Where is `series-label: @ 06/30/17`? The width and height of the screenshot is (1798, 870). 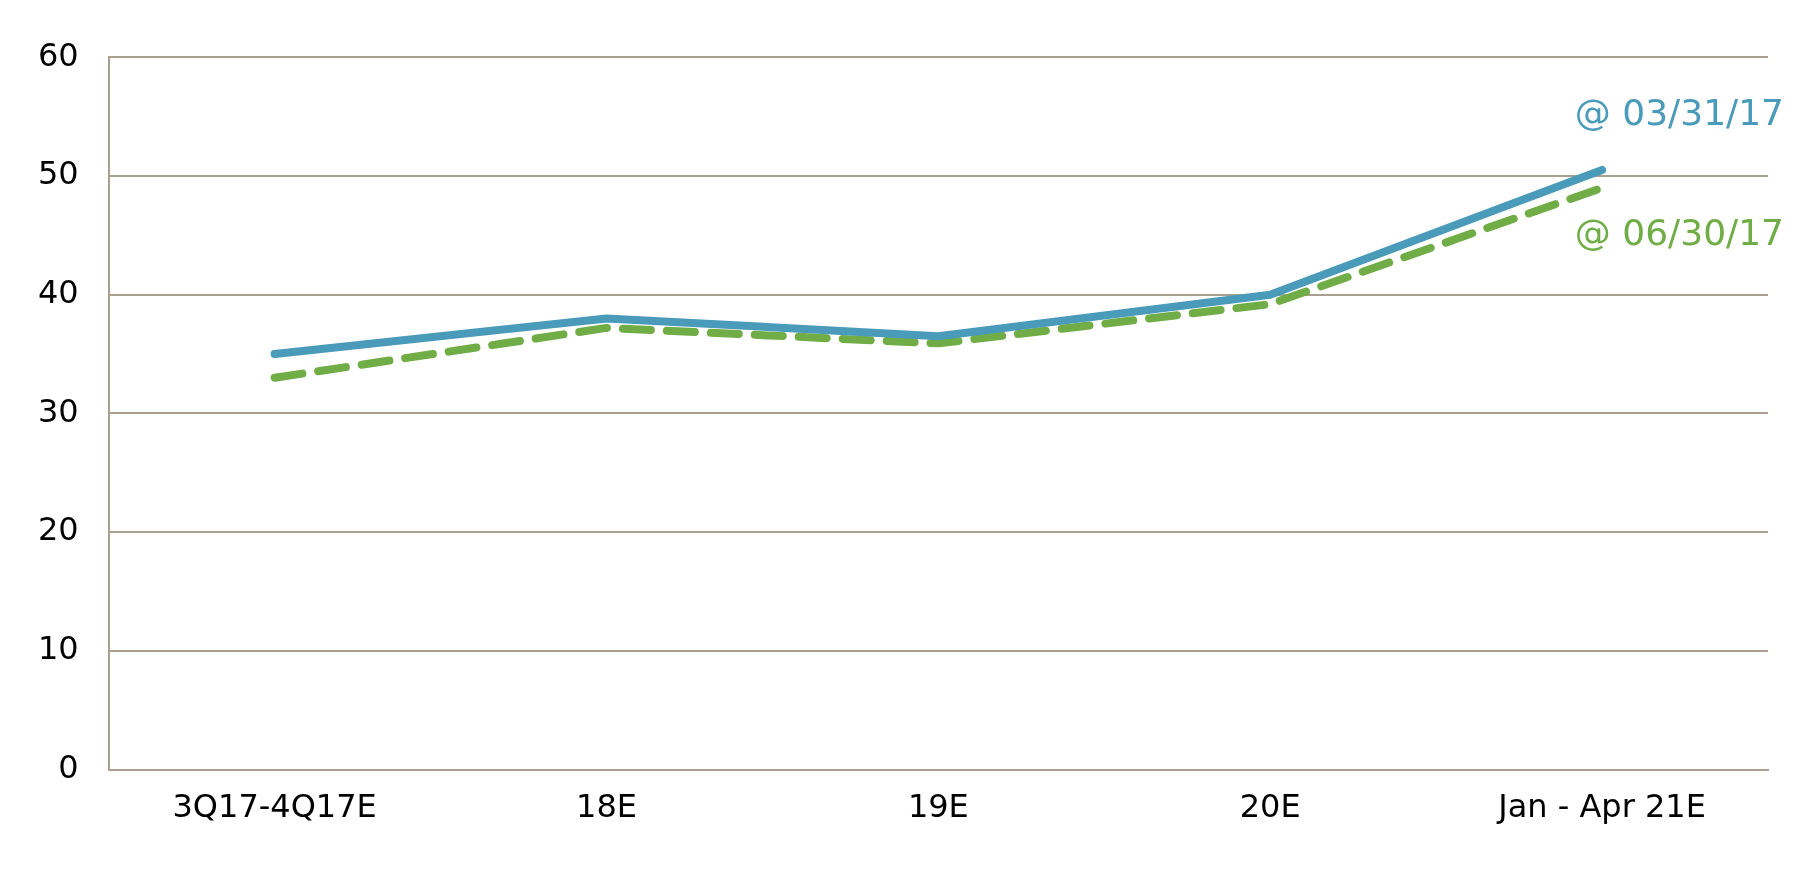 series-label: @ 06/30/17 is located at coordinates (1679, 233).